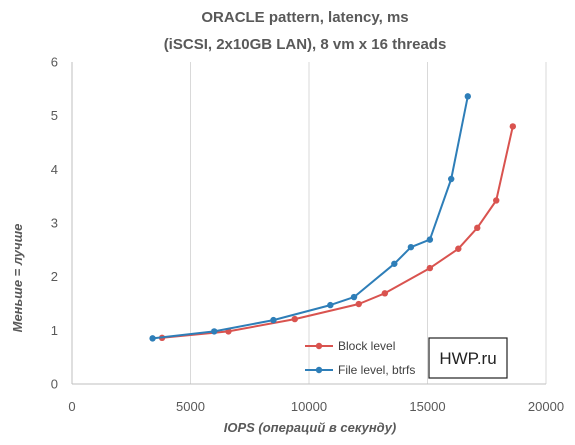  What do you see at coordinates (310, 427) in the screenshot?
I see `x-axis-label: IOPS (операций в секунду)` at bounding box center [310, 427].